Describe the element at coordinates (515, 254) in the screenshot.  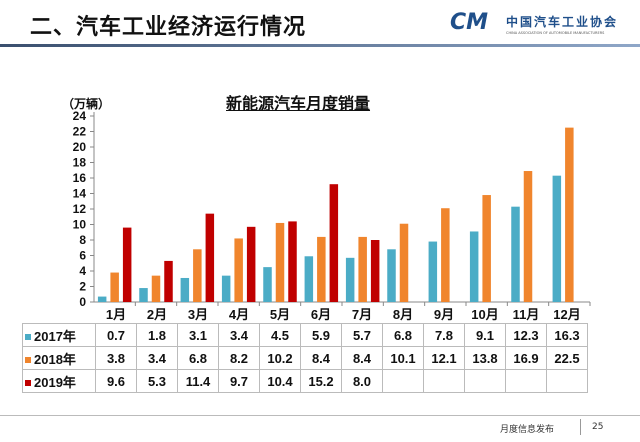
I see `bar-2017年-11月` at that location.